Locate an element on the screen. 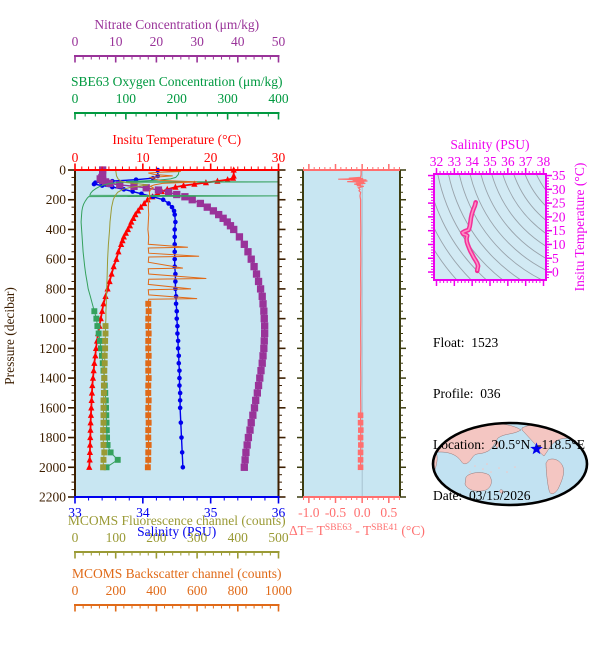 This screenshot has width=609, height=663. salinity-tick-label: 33 is located at coordinates (75, 512).